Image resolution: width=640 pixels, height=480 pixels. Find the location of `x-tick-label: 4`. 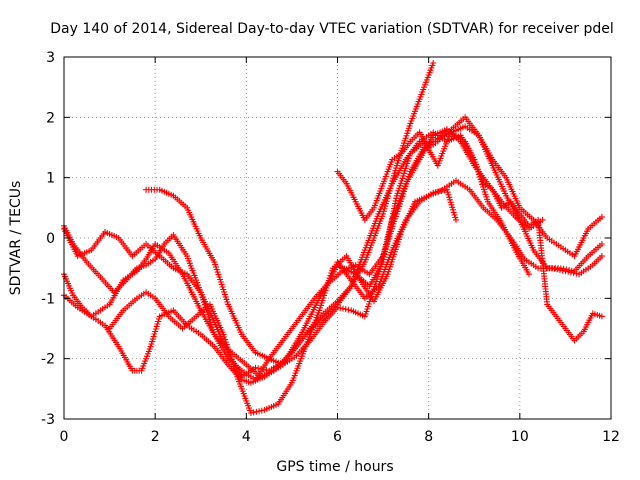

x-tick-label: 4 is located at coordinates (246, 437).